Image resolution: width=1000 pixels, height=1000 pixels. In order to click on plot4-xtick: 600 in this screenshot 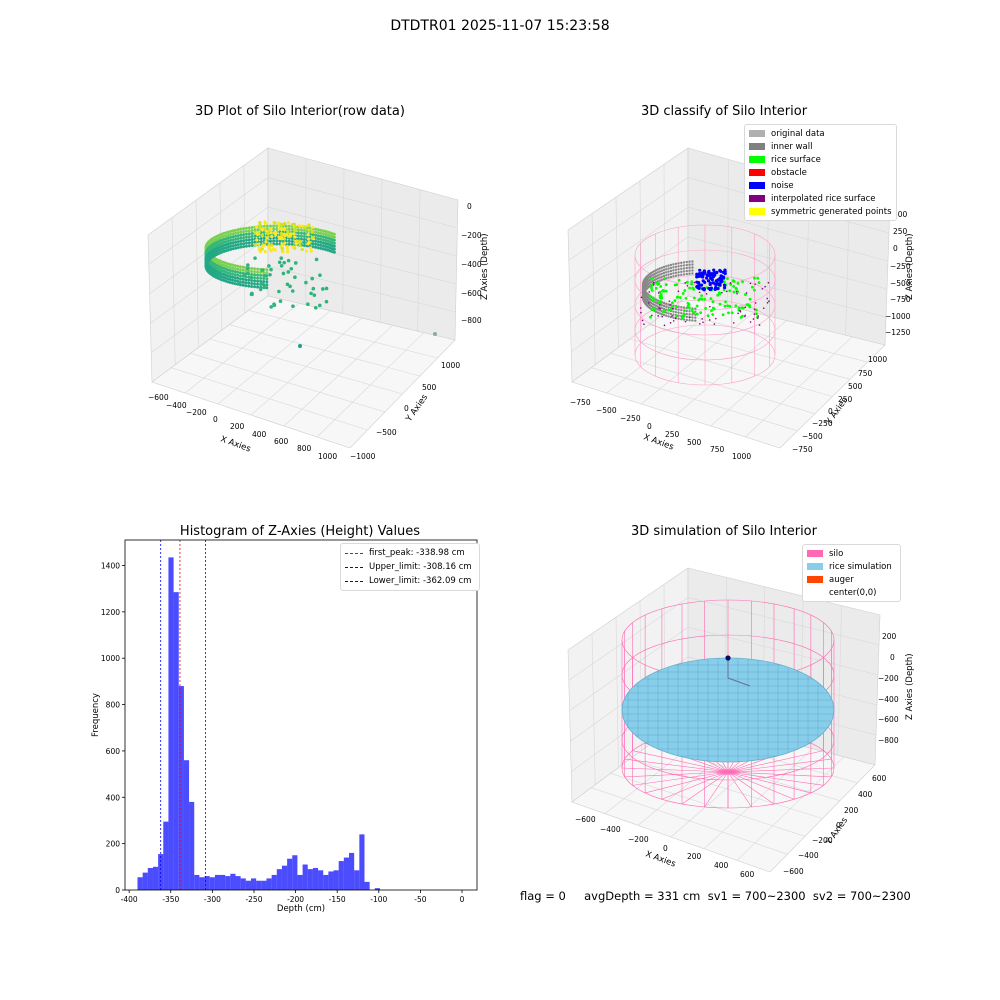, I will do `click(747, 874)`.